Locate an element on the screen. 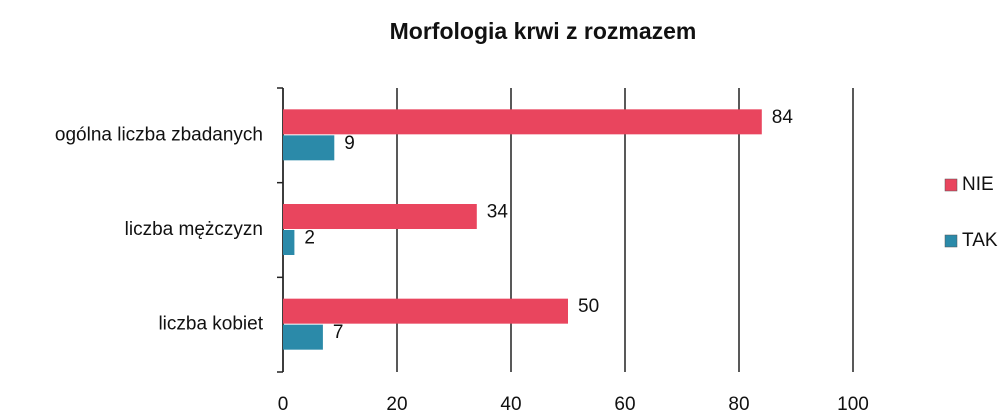 The height and width of the screenshot is (414, 1006). x-tick-label: 20 is located at coordinates (396, 404).